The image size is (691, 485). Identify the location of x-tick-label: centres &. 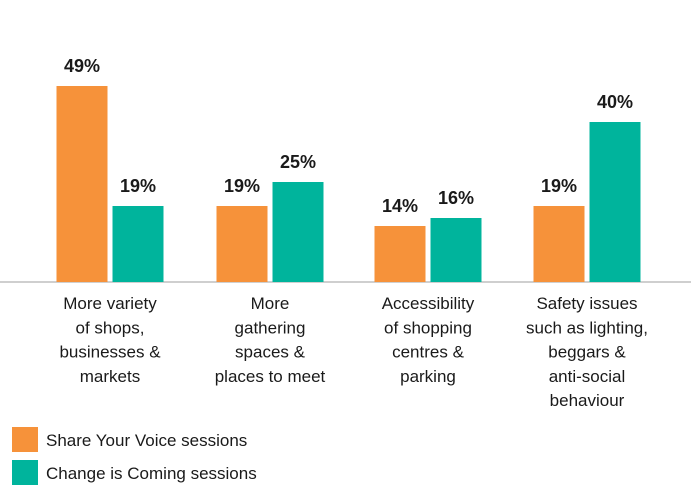
(428, 352).